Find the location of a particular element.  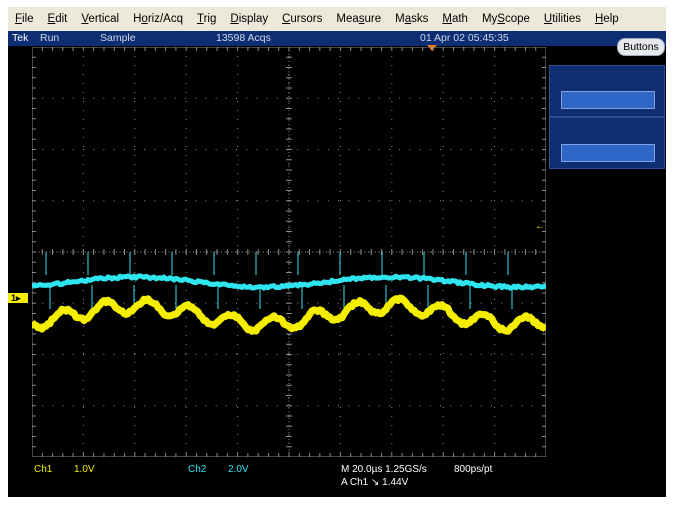

ch1-scale: 1.0V is located at coordinates (84, 469).